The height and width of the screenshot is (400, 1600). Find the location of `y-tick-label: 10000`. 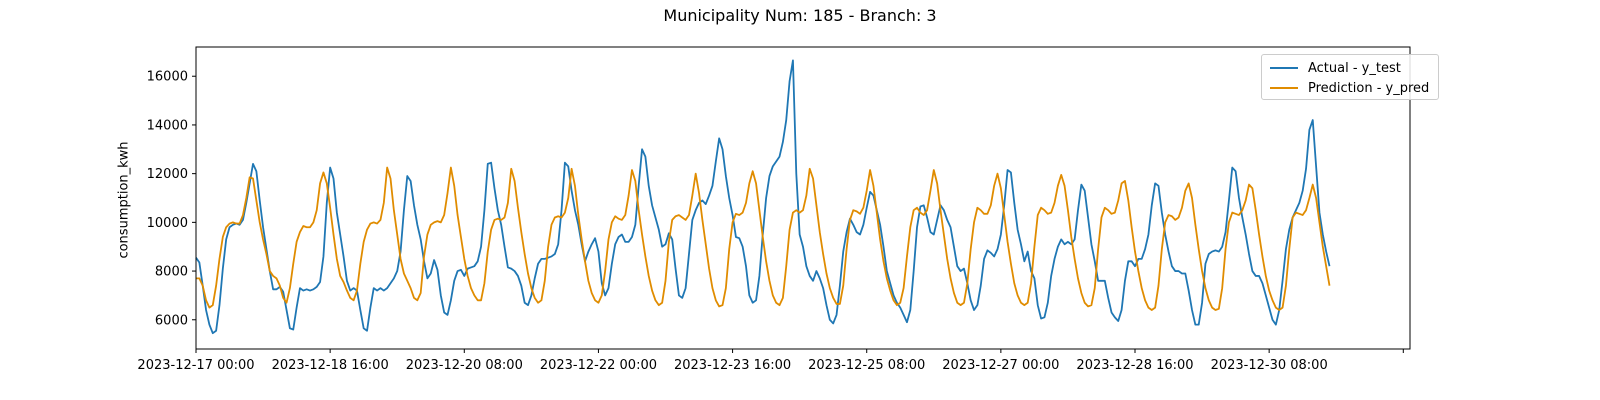

y-tick-label: 10000 is located at coordinates (167, 223).